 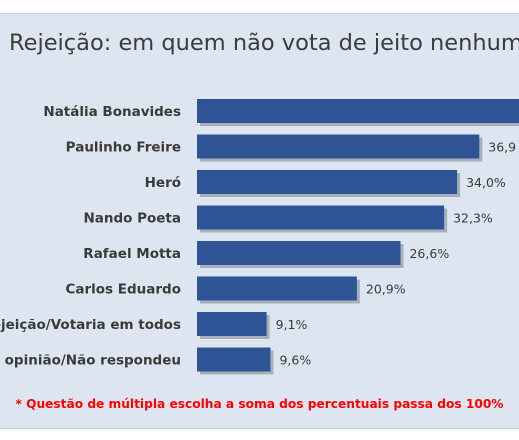 What do you see at coordinates (132, 254) in the screenshot?
I see `category-label: Rafael Motta` at bounding box center [132, 254].